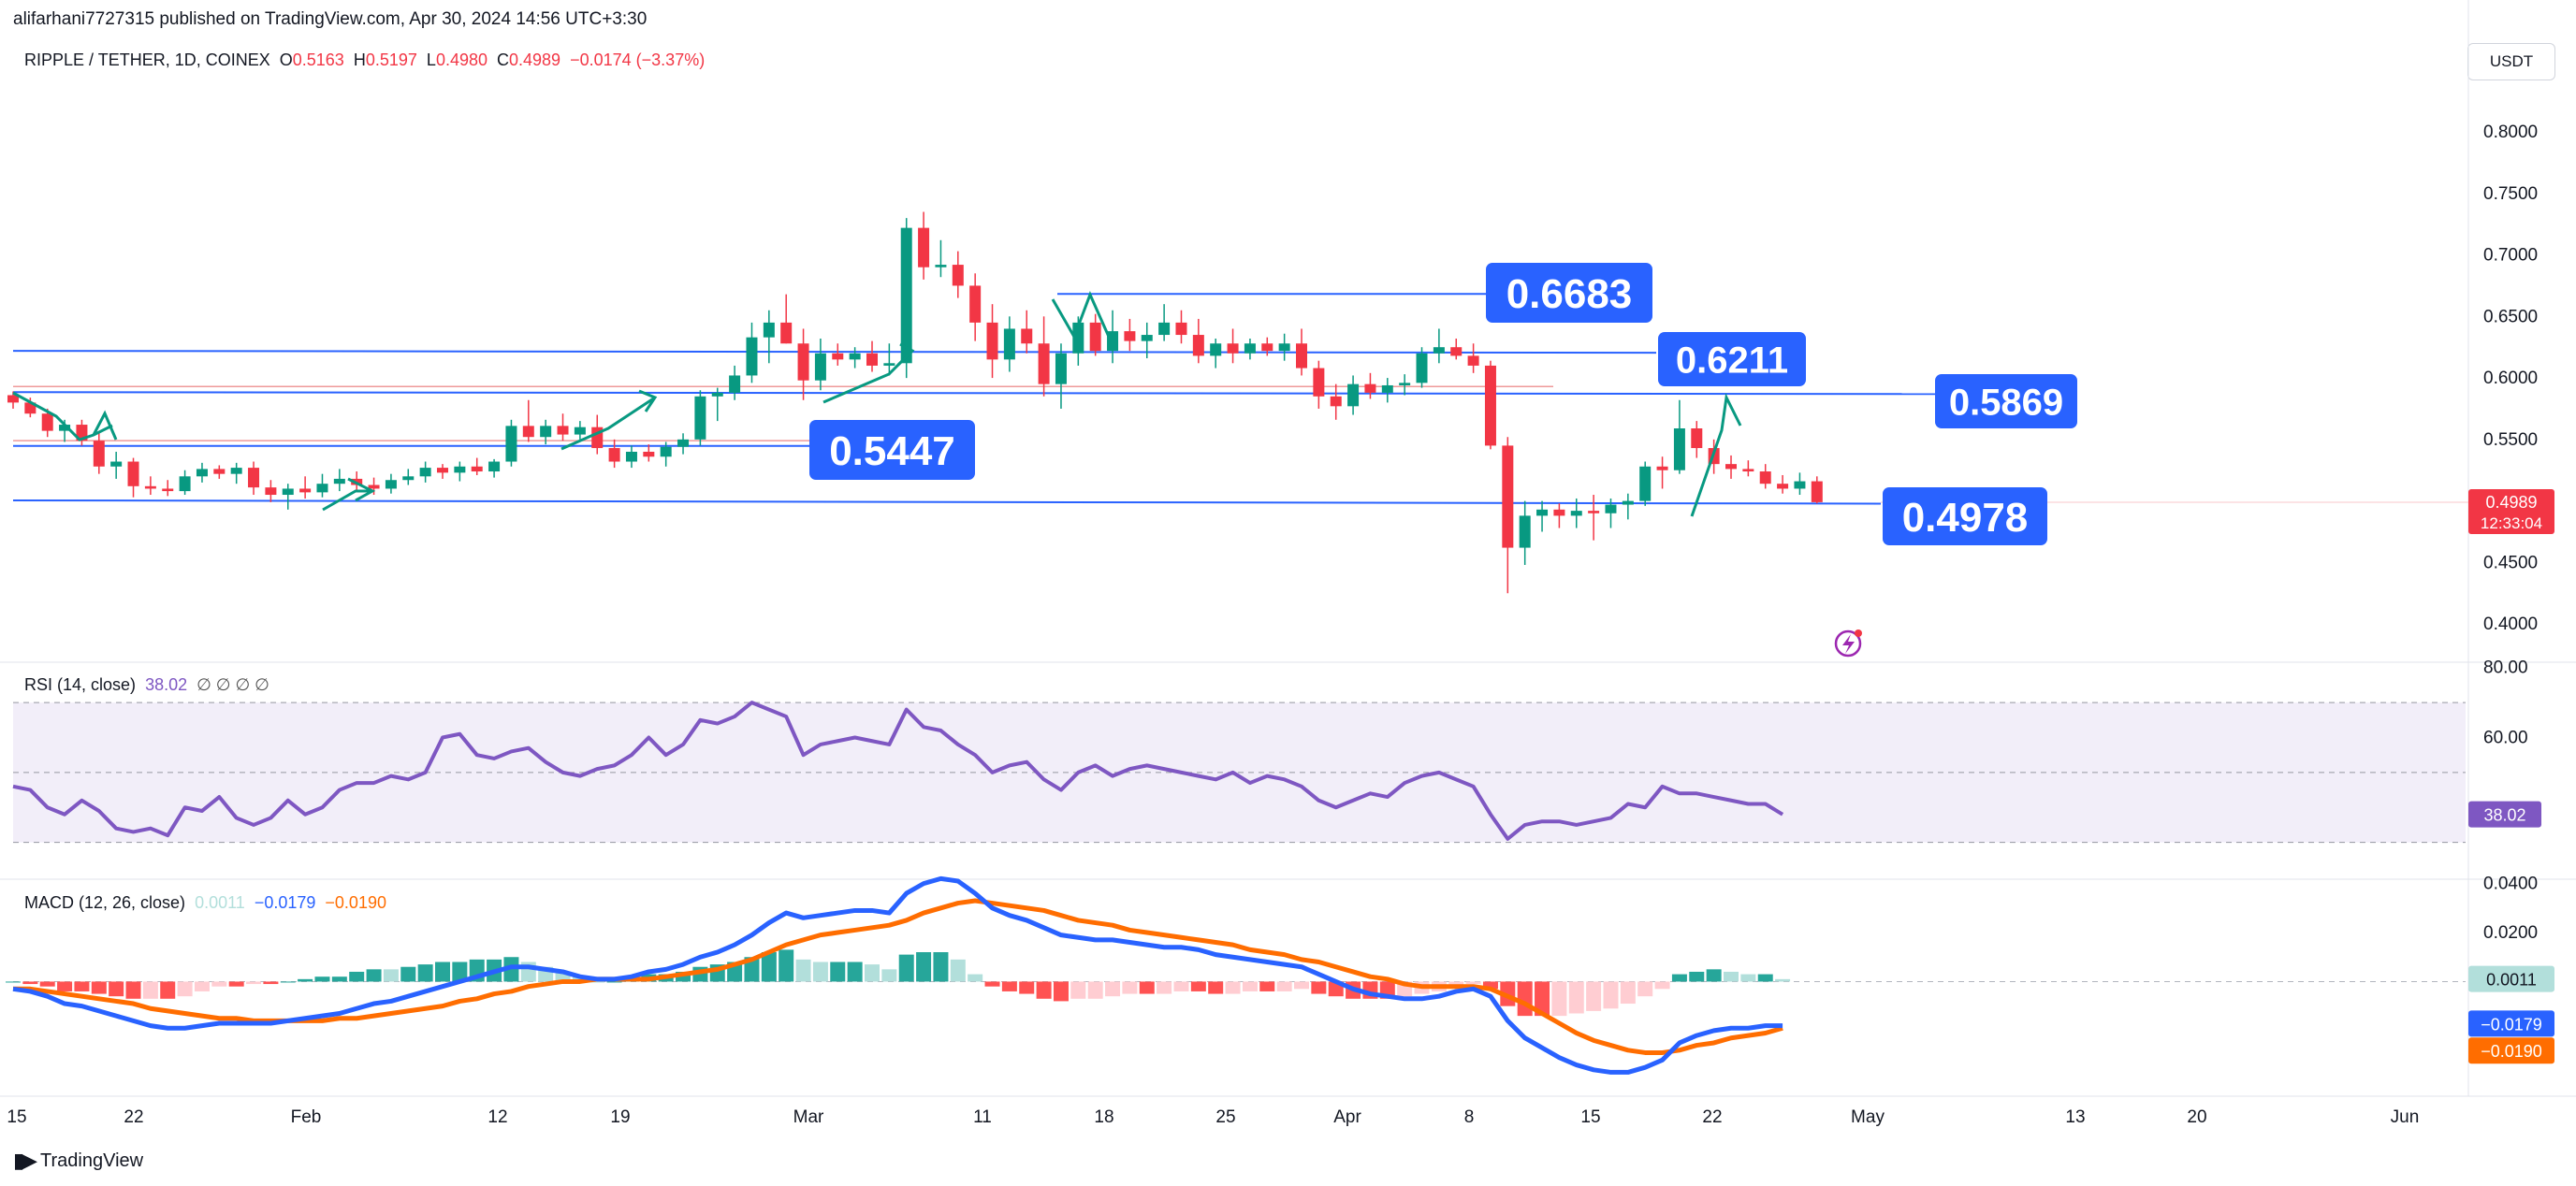 This screenshot has width=2576, height=1186. Describe the element at coordinates (2505, 737) in the screenshot. I see `rsi-tick-label: 60.00` at that location.